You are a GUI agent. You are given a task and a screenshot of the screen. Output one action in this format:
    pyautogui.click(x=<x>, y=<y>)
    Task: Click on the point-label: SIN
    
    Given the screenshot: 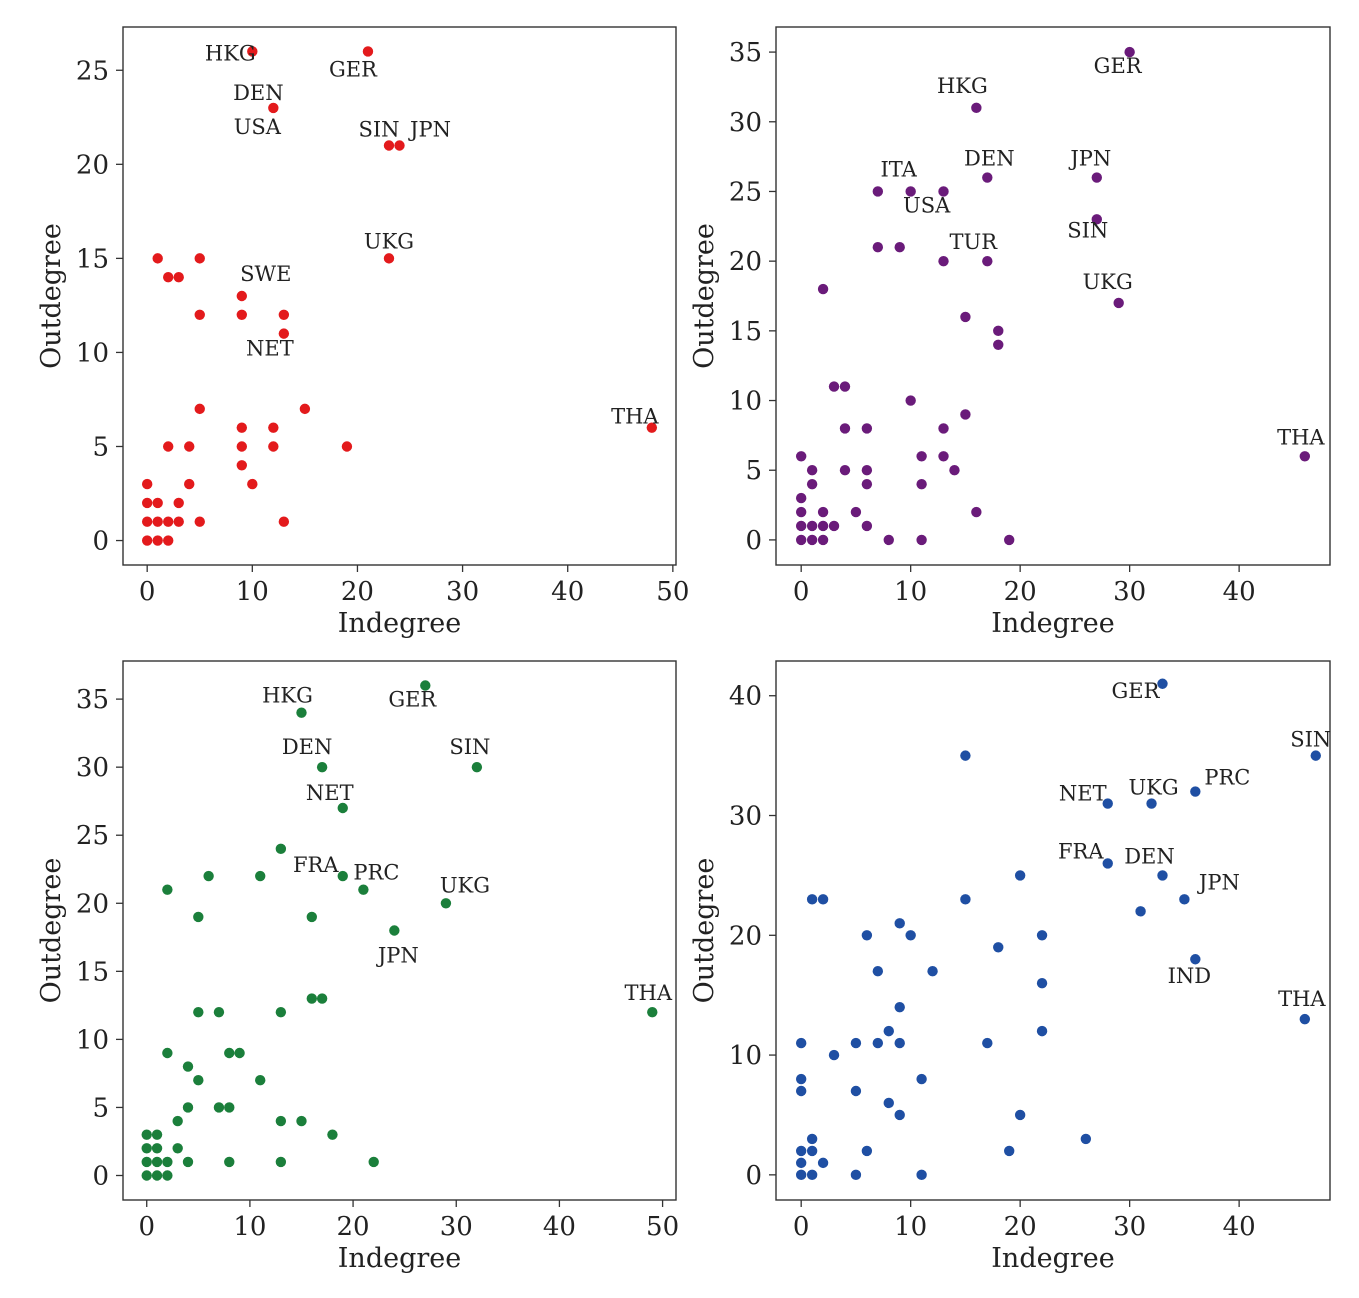 What is the action you would take?
    pyautogui.click(x=1087, y=230)
    